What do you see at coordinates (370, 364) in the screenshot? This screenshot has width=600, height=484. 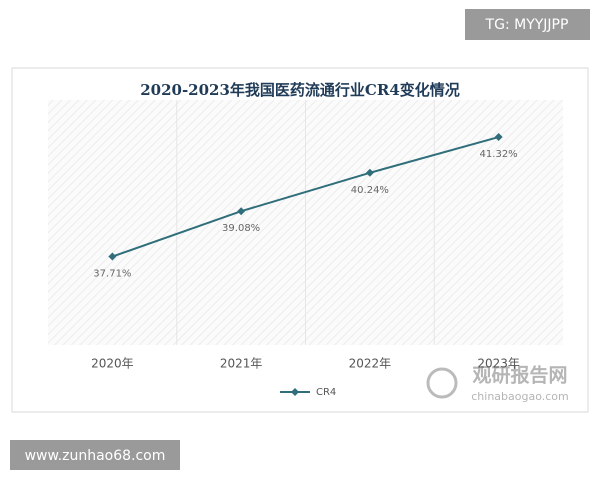 I see `x-tick-label: 2022年` at bounding box center [370, 364].